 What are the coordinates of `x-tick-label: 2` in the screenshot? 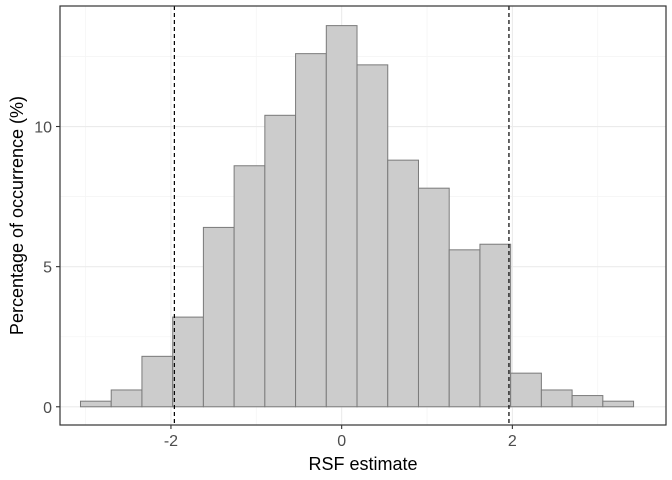 It's located at (512, 441).